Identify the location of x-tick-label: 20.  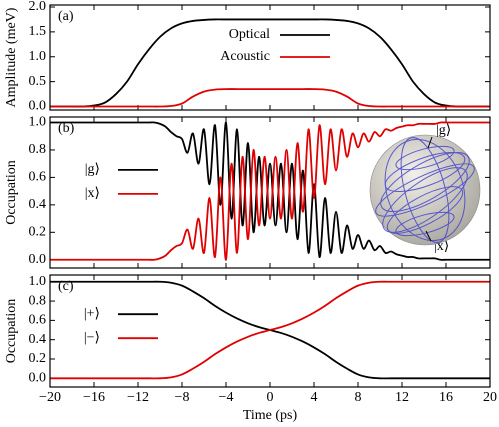
(490, 397).